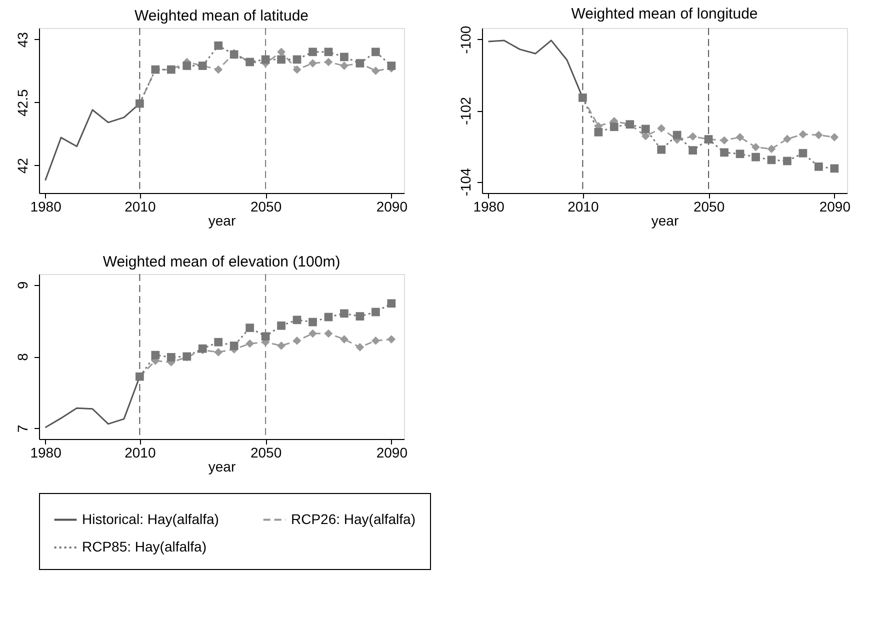  Describe the element at coordinates (466, 111) in the screenshot. I see `y-tick-label: -102` at that location.